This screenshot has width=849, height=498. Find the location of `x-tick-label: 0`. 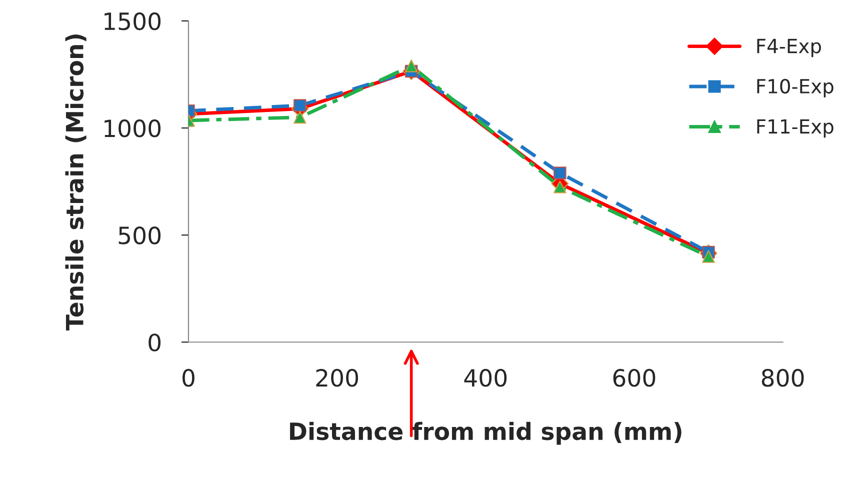

x-tick-label: 0 is located at coordinates (188, 377).